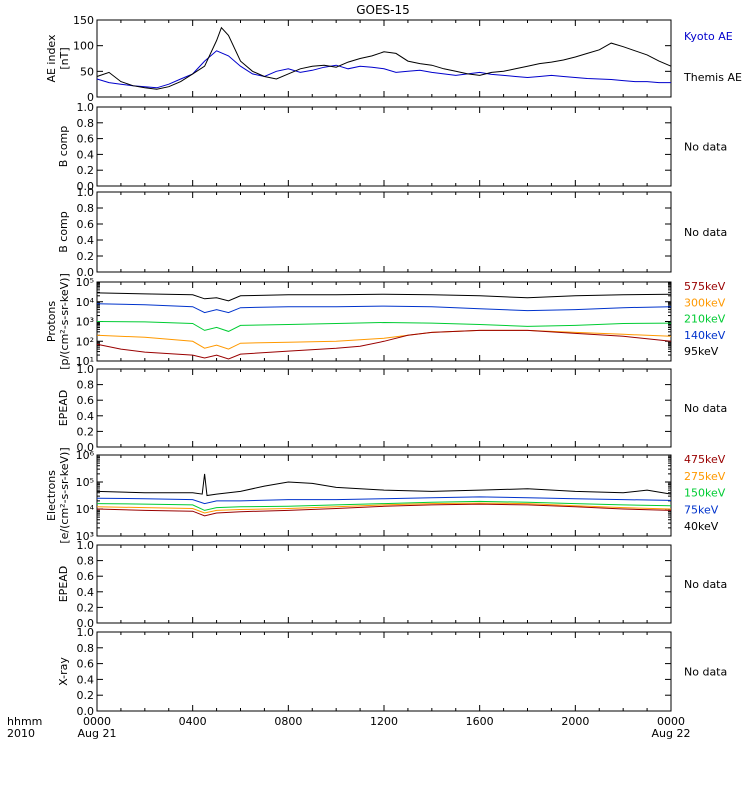 This screenshot has width=750, height=800. What do you see at coordinates (51, 495) in the screenshot?
I see `y-axis-label: Electrons` at bounding box center [51, 495].